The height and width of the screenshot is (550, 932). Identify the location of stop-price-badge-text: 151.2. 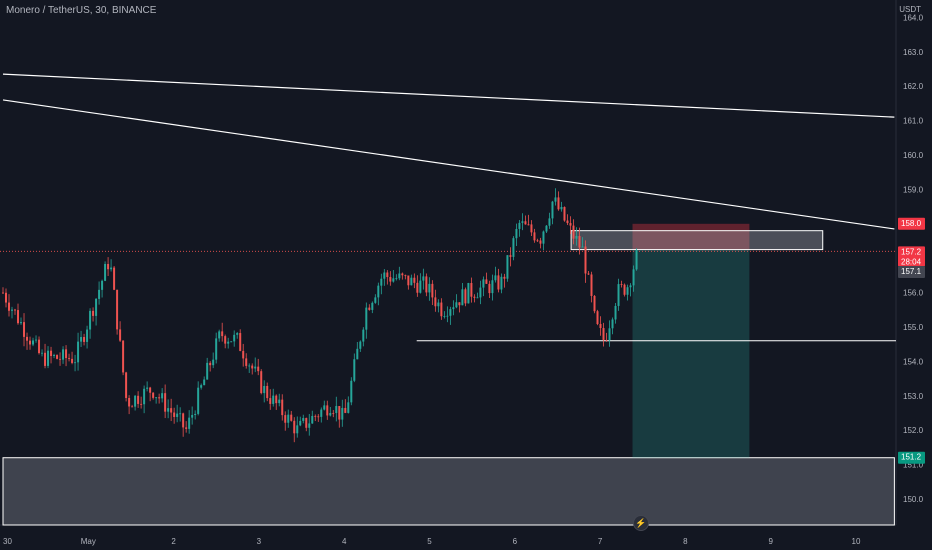
(911, 457).